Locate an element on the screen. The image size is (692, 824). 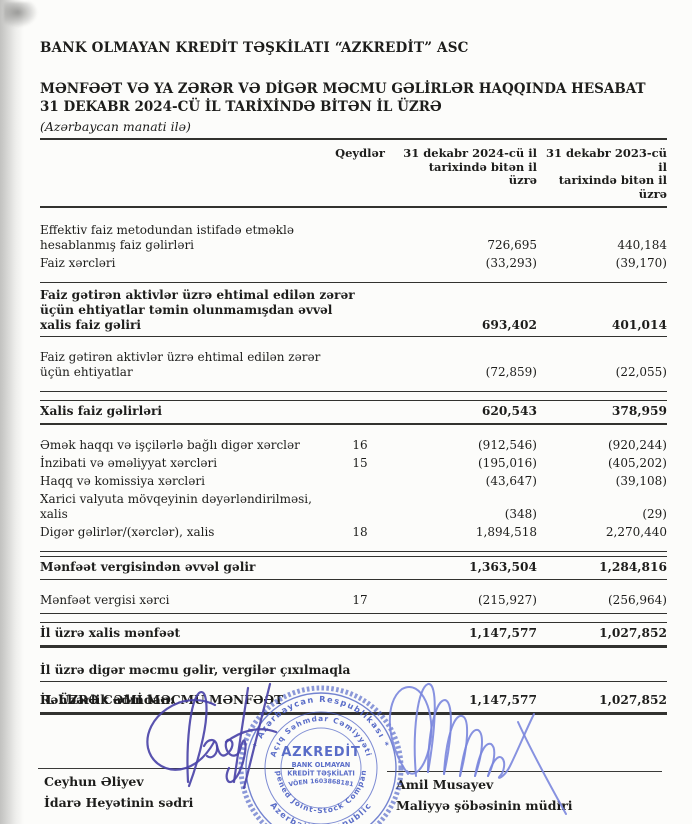
value-2024: (215,927) is located at coordinates (507, 600).